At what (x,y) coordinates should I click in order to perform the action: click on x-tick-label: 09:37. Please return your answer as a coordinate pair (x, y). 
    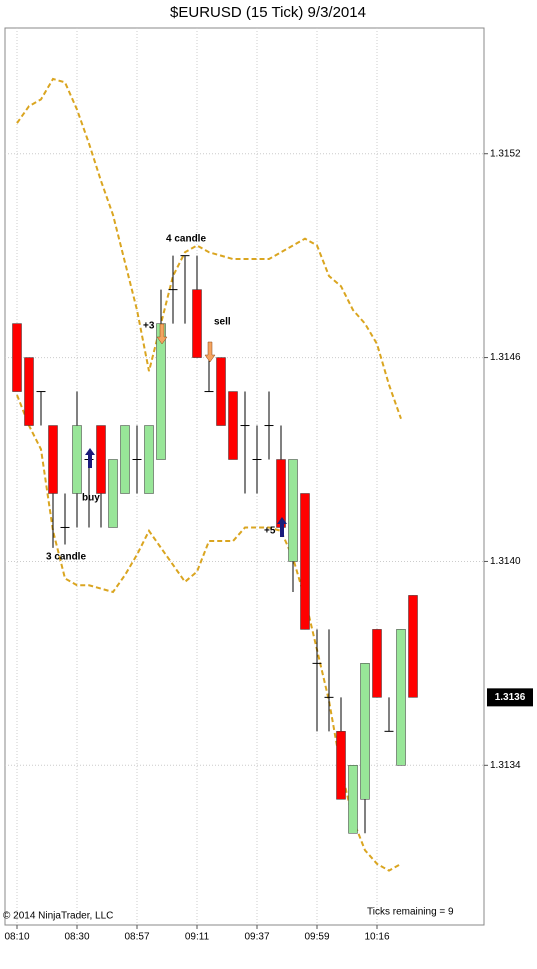
    Looking at the image, I should click on (256, 937).